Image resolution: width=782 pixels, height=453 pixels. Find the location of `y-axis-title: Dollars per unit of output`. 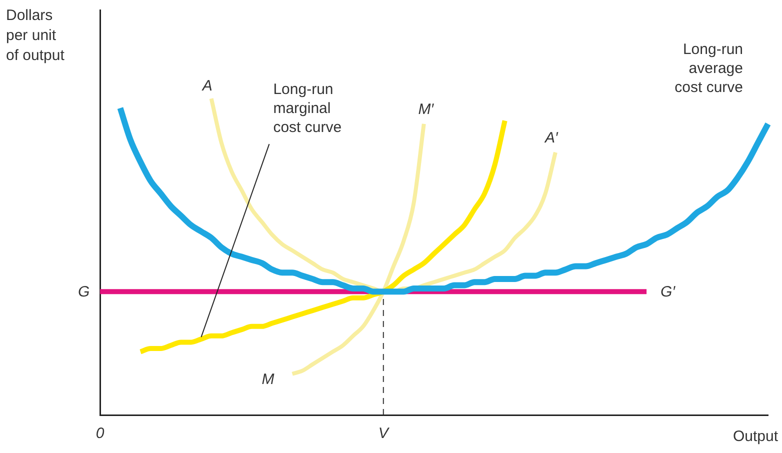

y-axis-title: Dollars per unit of output is located at coordinates (36, 35).